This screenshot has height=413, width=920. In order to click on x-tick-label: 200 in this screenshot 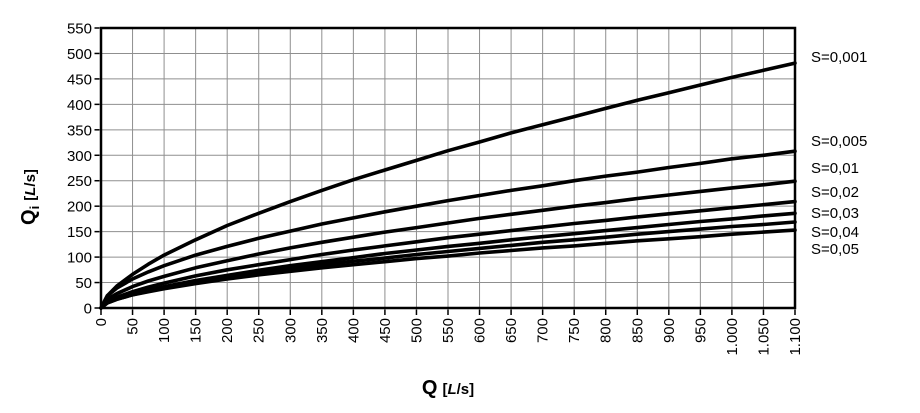, I will do `click(227, 330)`.